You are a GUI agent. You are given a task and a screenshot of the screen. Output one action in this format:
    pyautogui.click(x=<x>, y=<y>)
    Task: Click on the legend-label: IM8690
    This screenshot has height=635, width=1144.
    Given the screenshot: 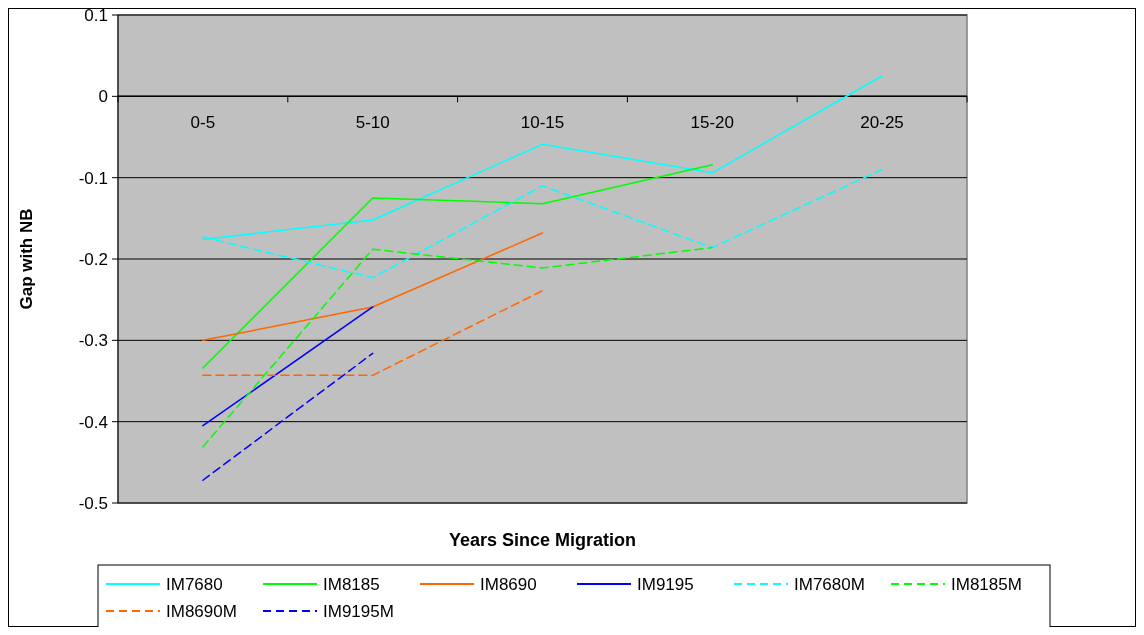 What is the action you would take?
    pyautogui.click(x=508, y=584)
    